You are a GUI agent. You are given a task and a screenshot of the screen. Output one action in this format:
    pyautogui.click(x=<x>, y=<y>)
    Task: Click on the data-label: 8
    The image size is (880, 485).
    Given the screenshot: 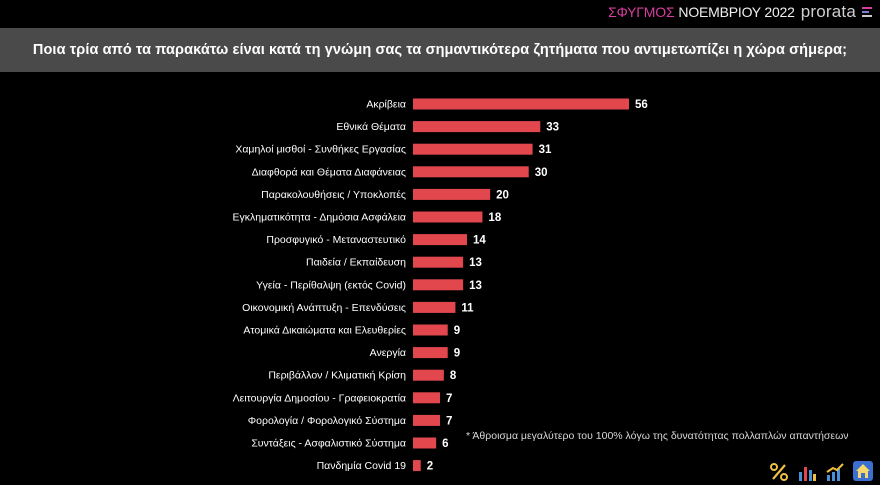 What is the action you would take?
    pyautogui.click(x=453, y=376)
    